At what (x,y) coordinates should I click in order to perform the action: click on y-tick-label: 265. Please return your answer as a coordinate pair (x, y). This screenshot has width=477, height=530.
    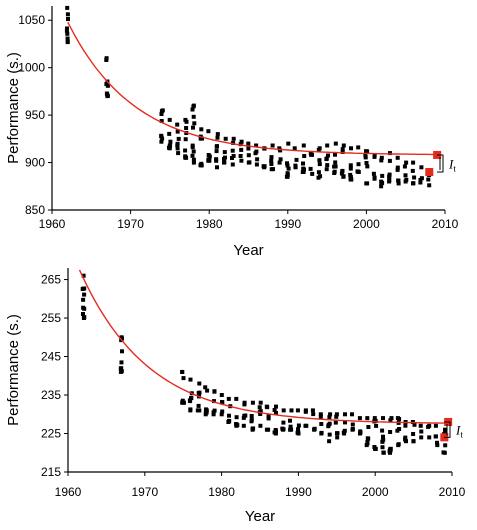
    Looking at the image, I should click on (51, 280).